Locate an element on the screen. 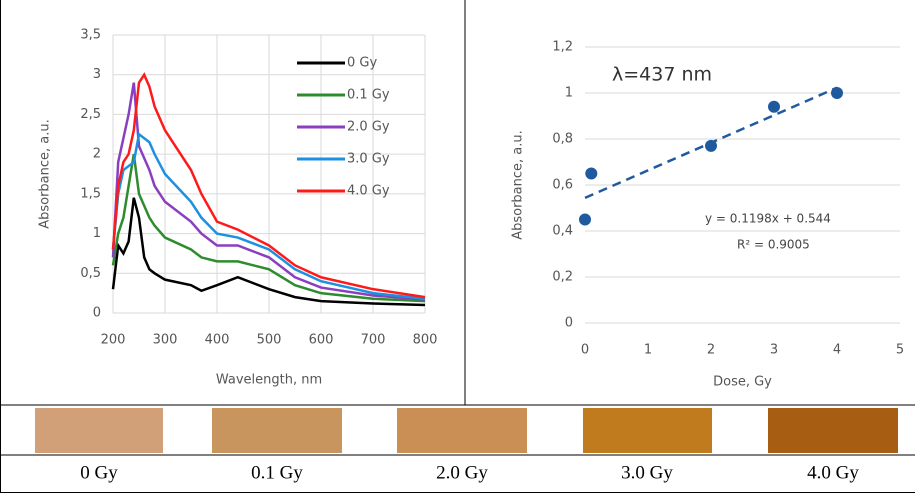 Image resolution: width=915 pixels, height=493 pixels. x-tick-label: 1 is located at coordinates (648, 350).